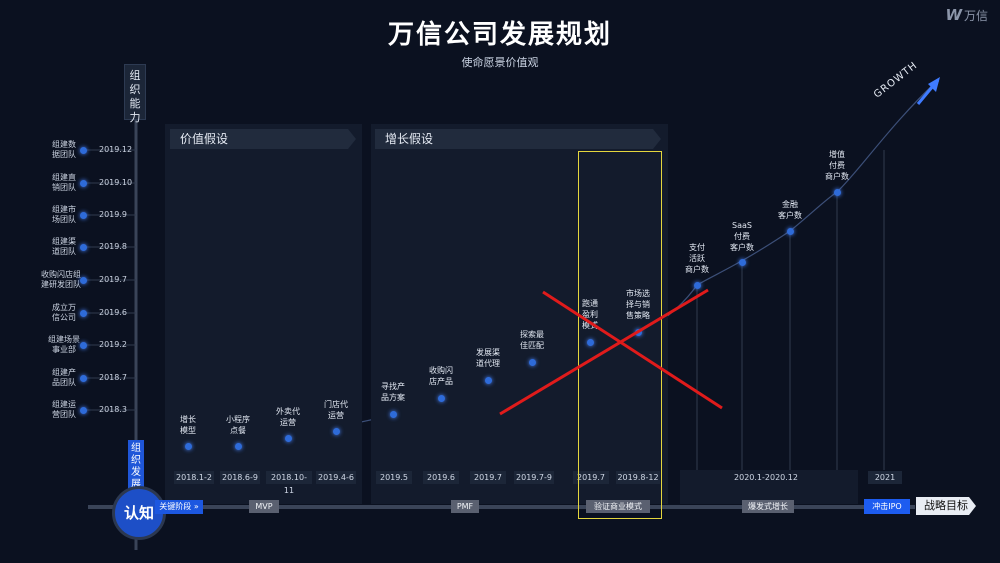 The width and height of the screenshot is (1000, 563). I want to click on org-item-label: 收购闪店组 建研发团队, so click(61, 279).